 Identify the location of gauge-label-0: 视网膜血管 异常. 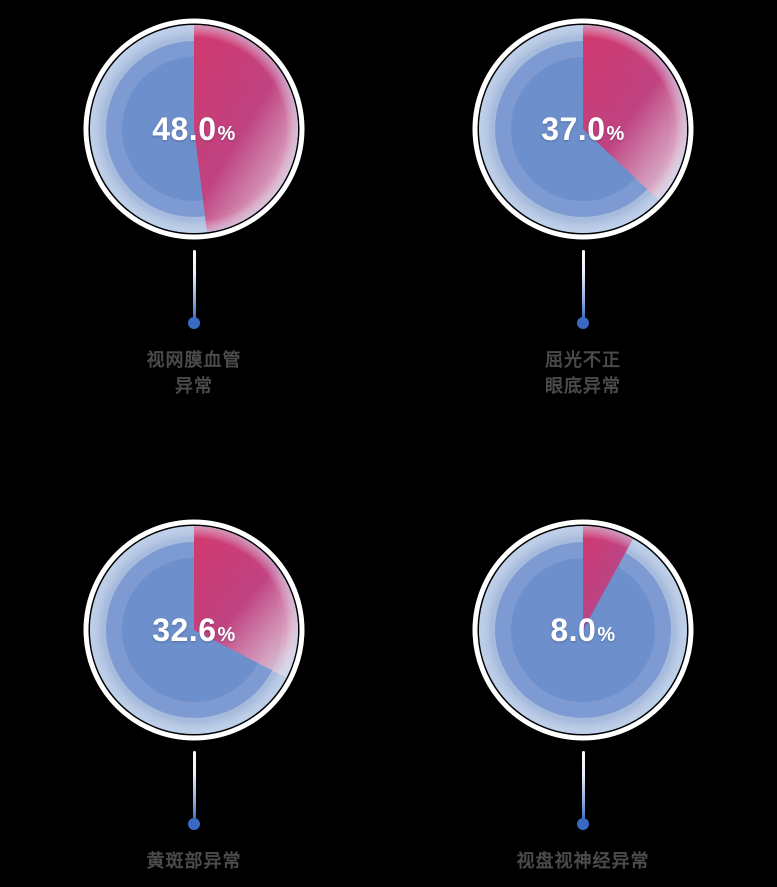
(194, 373).